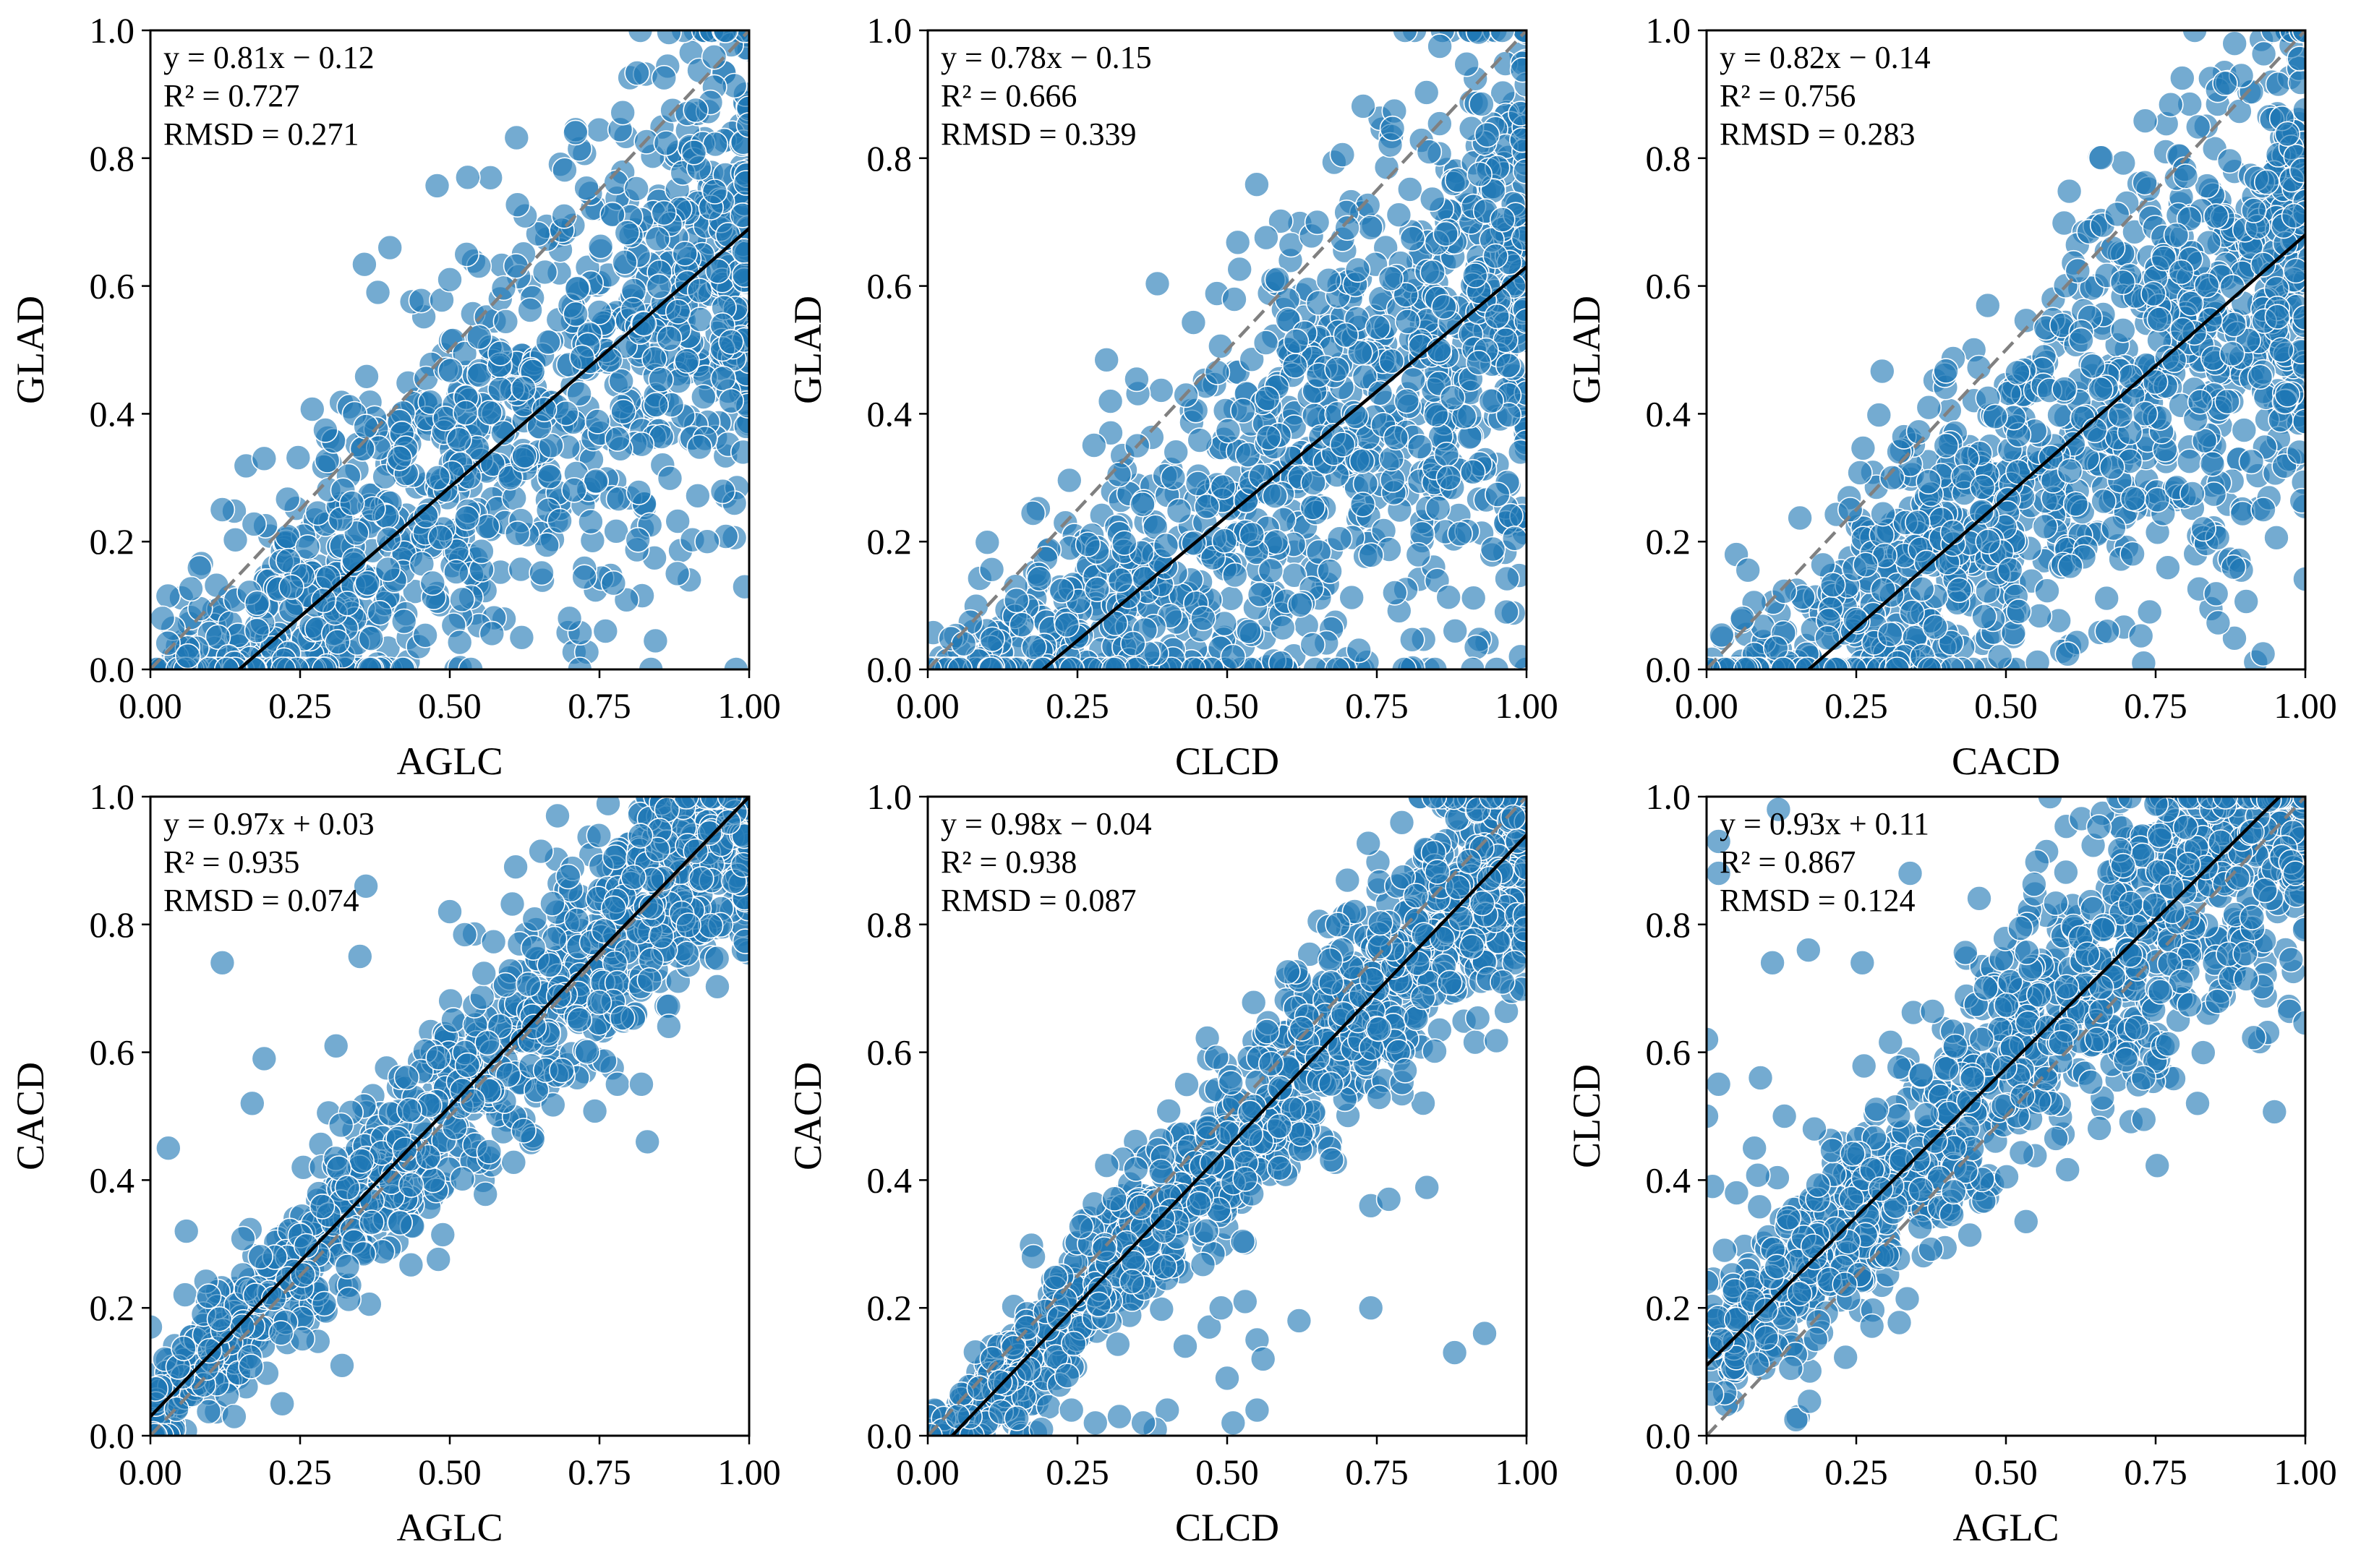 Image resolution: width=2361 pixels, height=1568 pixels. I want to click on x-tick-label: 1.00, so click(2305, 705).